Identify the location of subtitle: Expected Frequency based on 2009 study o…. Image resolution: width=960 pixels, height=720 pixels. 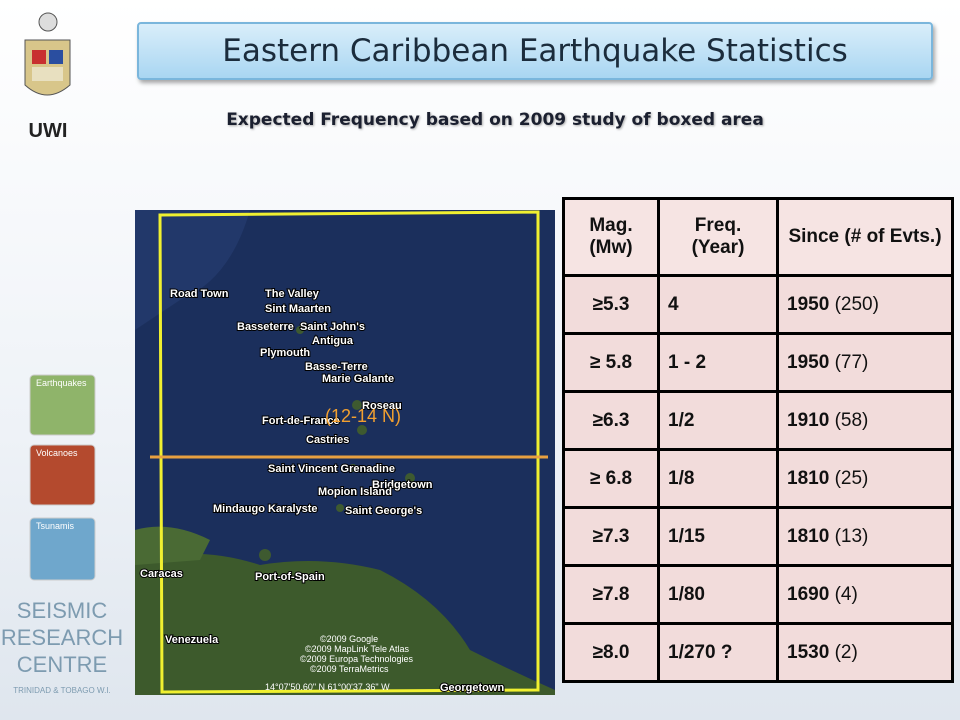
(495, 120).